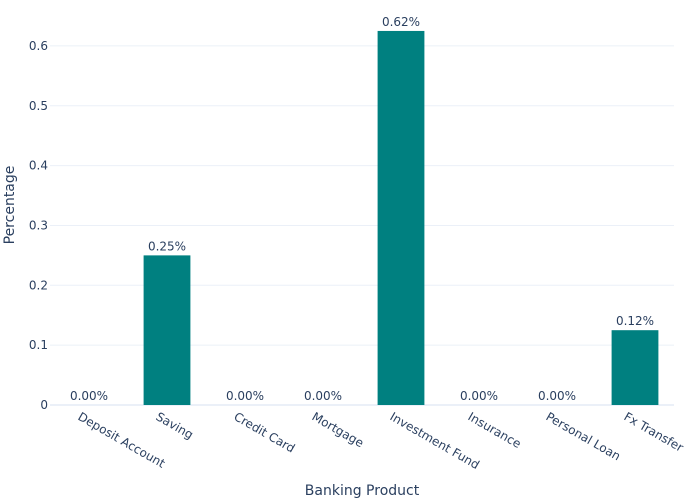 The image size is (700, 500). I want to click on y-tick-label: 0, so click(44, 405).